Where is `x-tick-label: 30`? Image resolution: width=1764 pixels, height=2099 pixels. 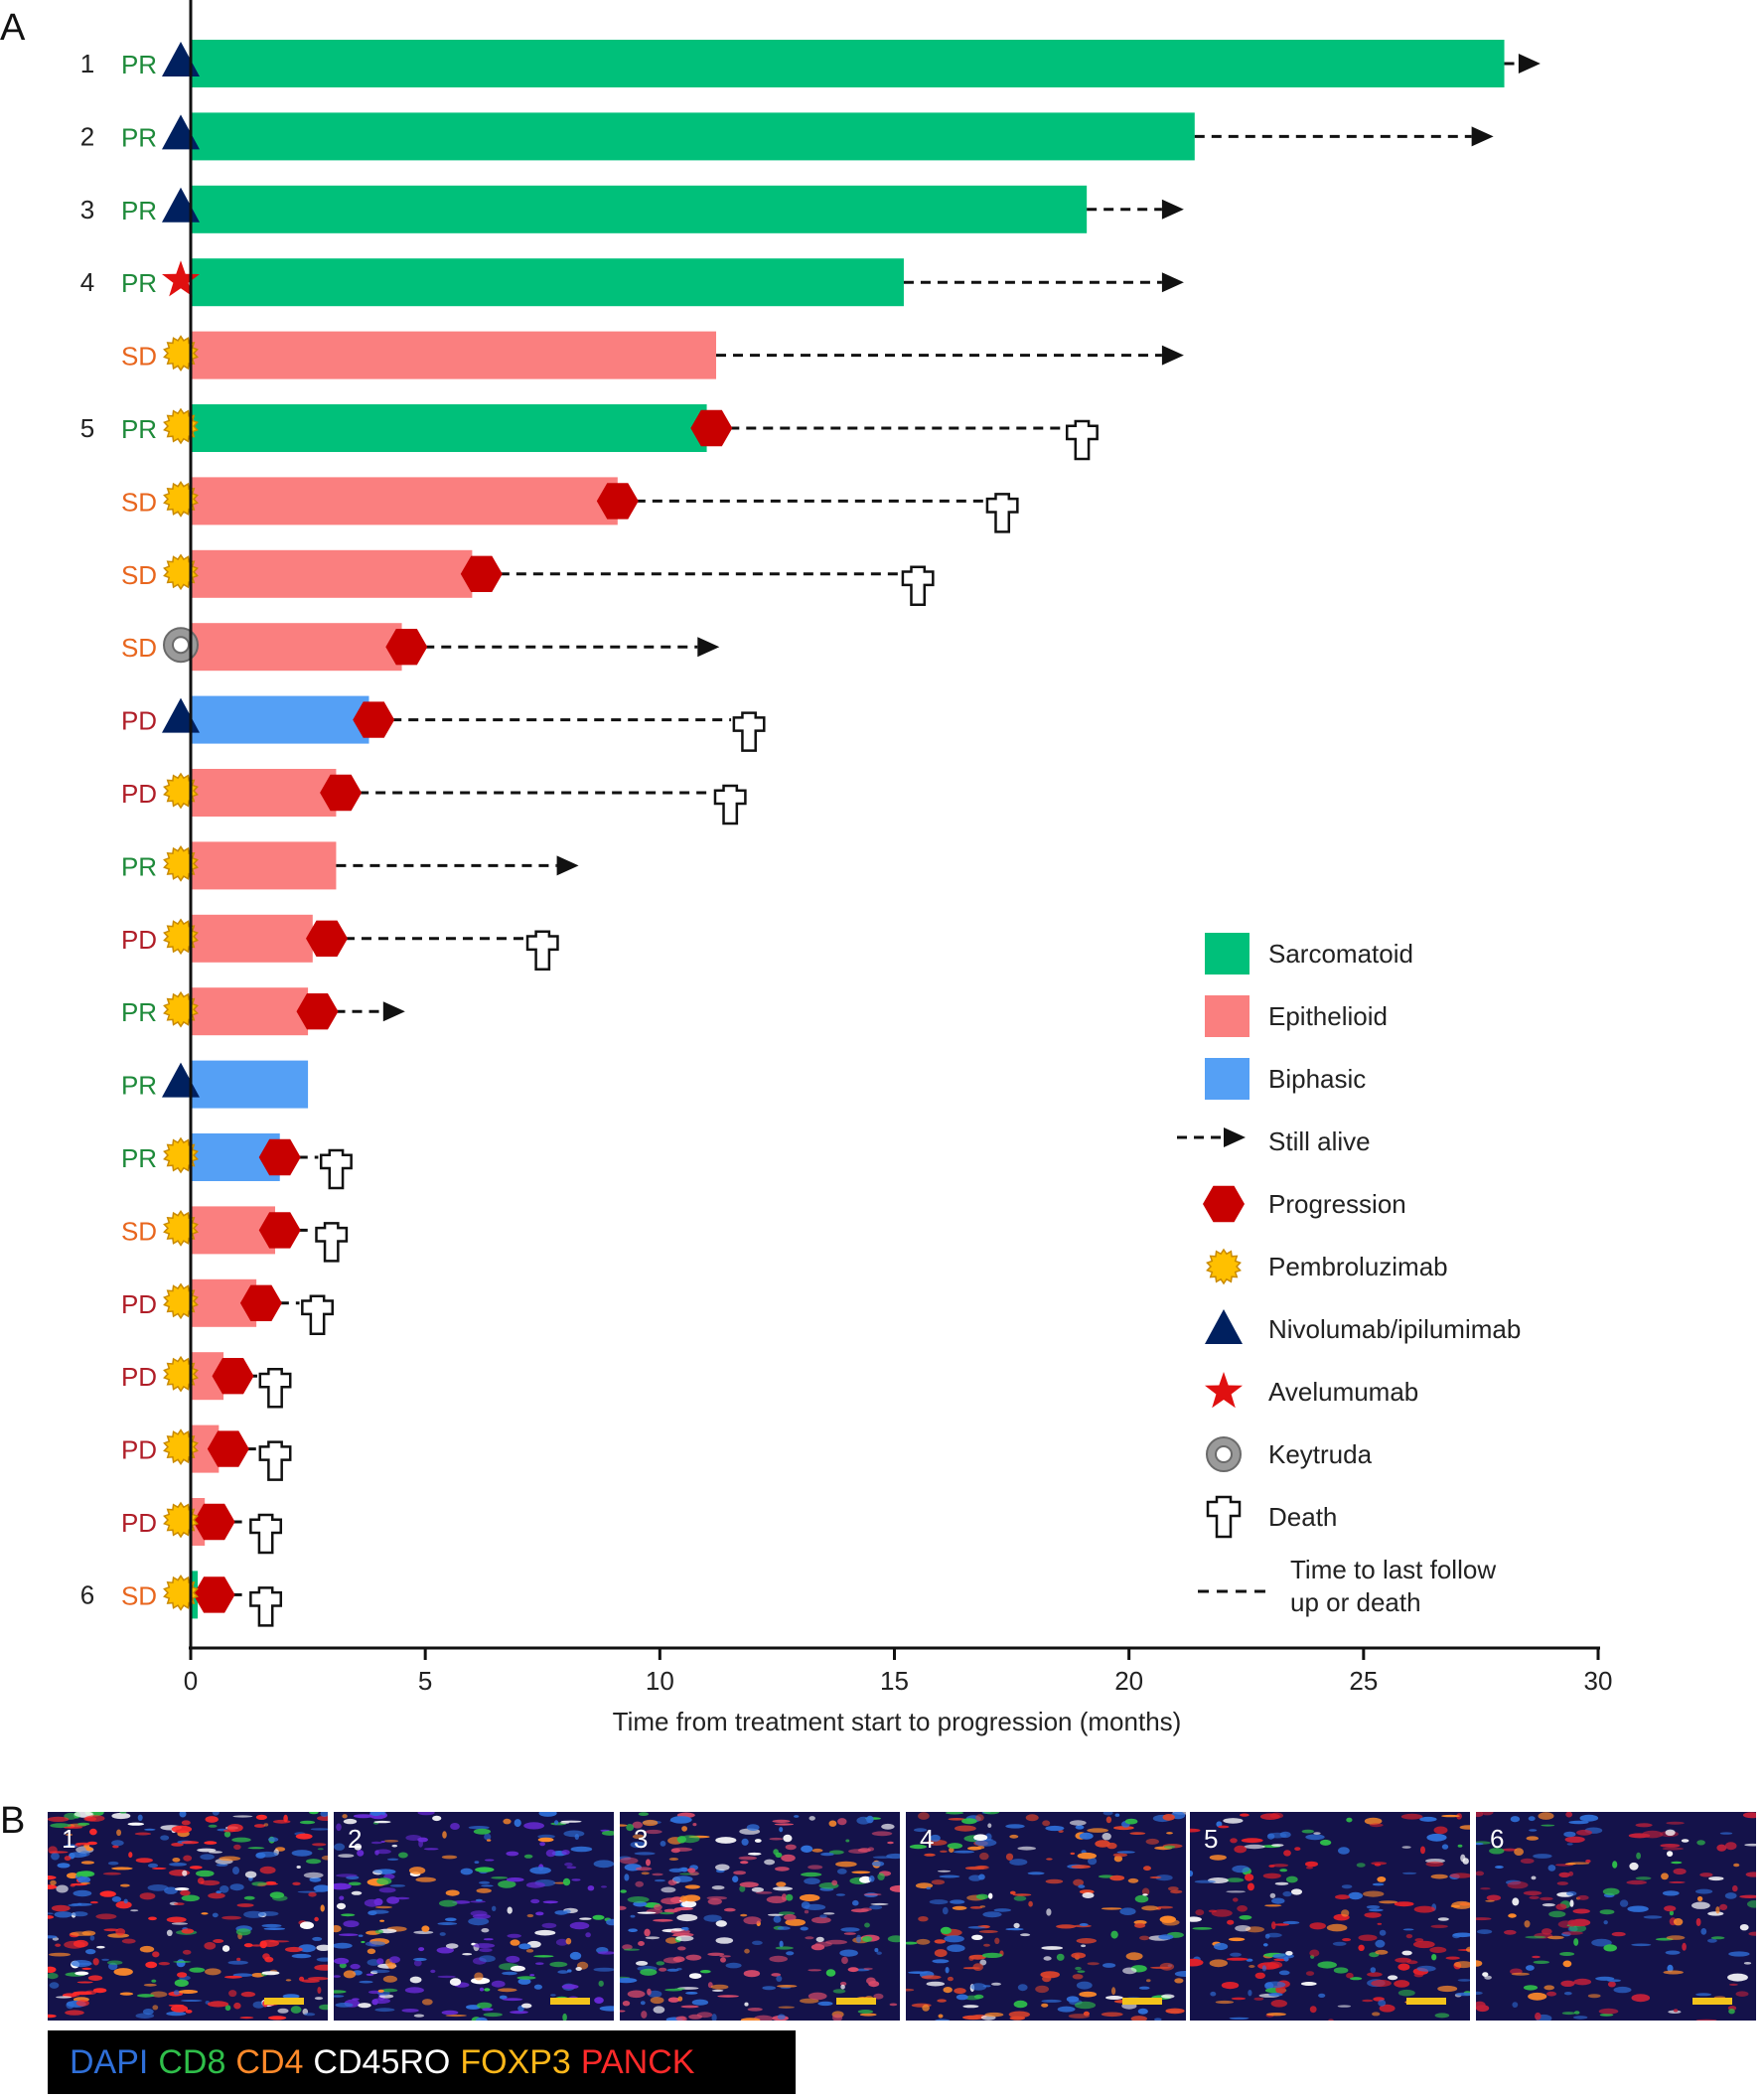
x-tick-label: 30 is located at coordinates (1598, 1681).